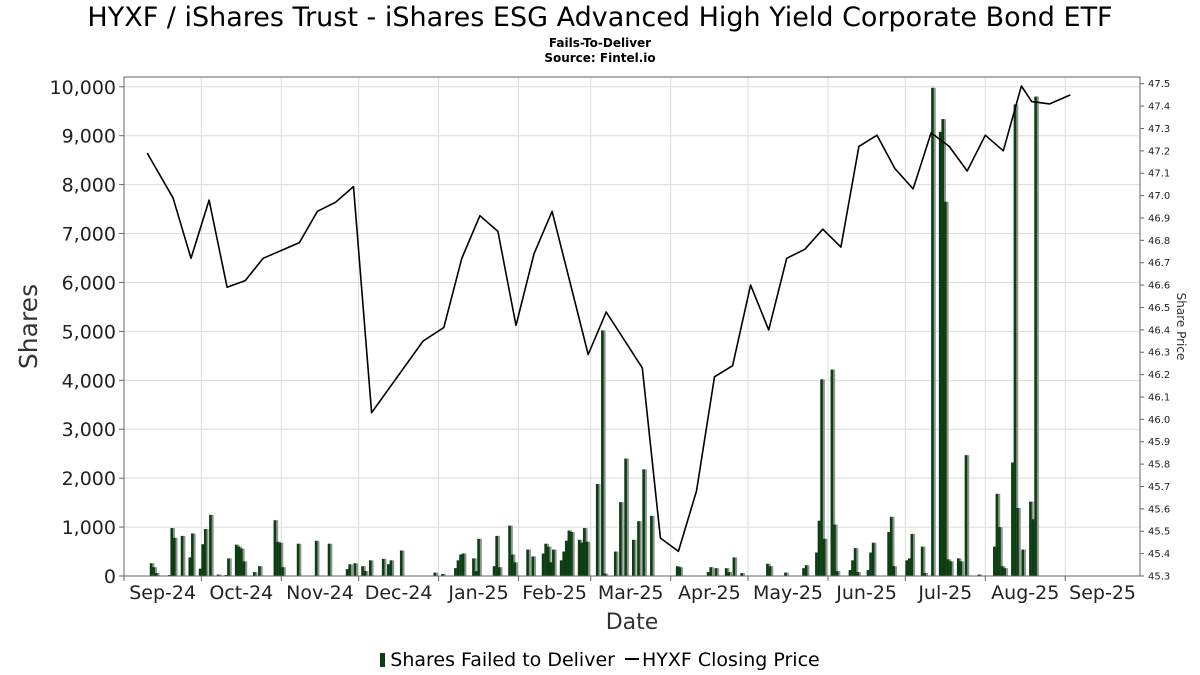  What do you see at coordinates (1159, 107) in the screenshot?
I see `y-right-tick-label: 47.4` at bounding box center [1159, 107].